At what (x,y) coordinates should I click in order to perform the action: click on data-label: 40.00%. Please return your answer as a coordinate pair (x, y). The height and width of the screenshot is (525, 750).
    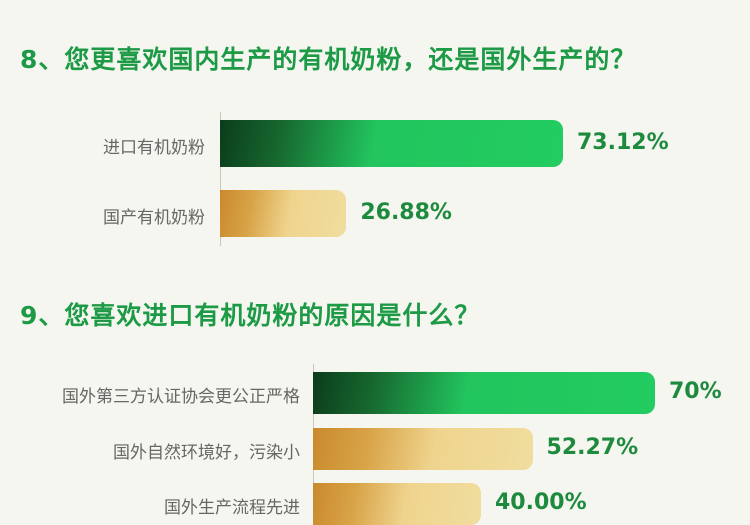
    Looking at the image, I should click on (541, 502).